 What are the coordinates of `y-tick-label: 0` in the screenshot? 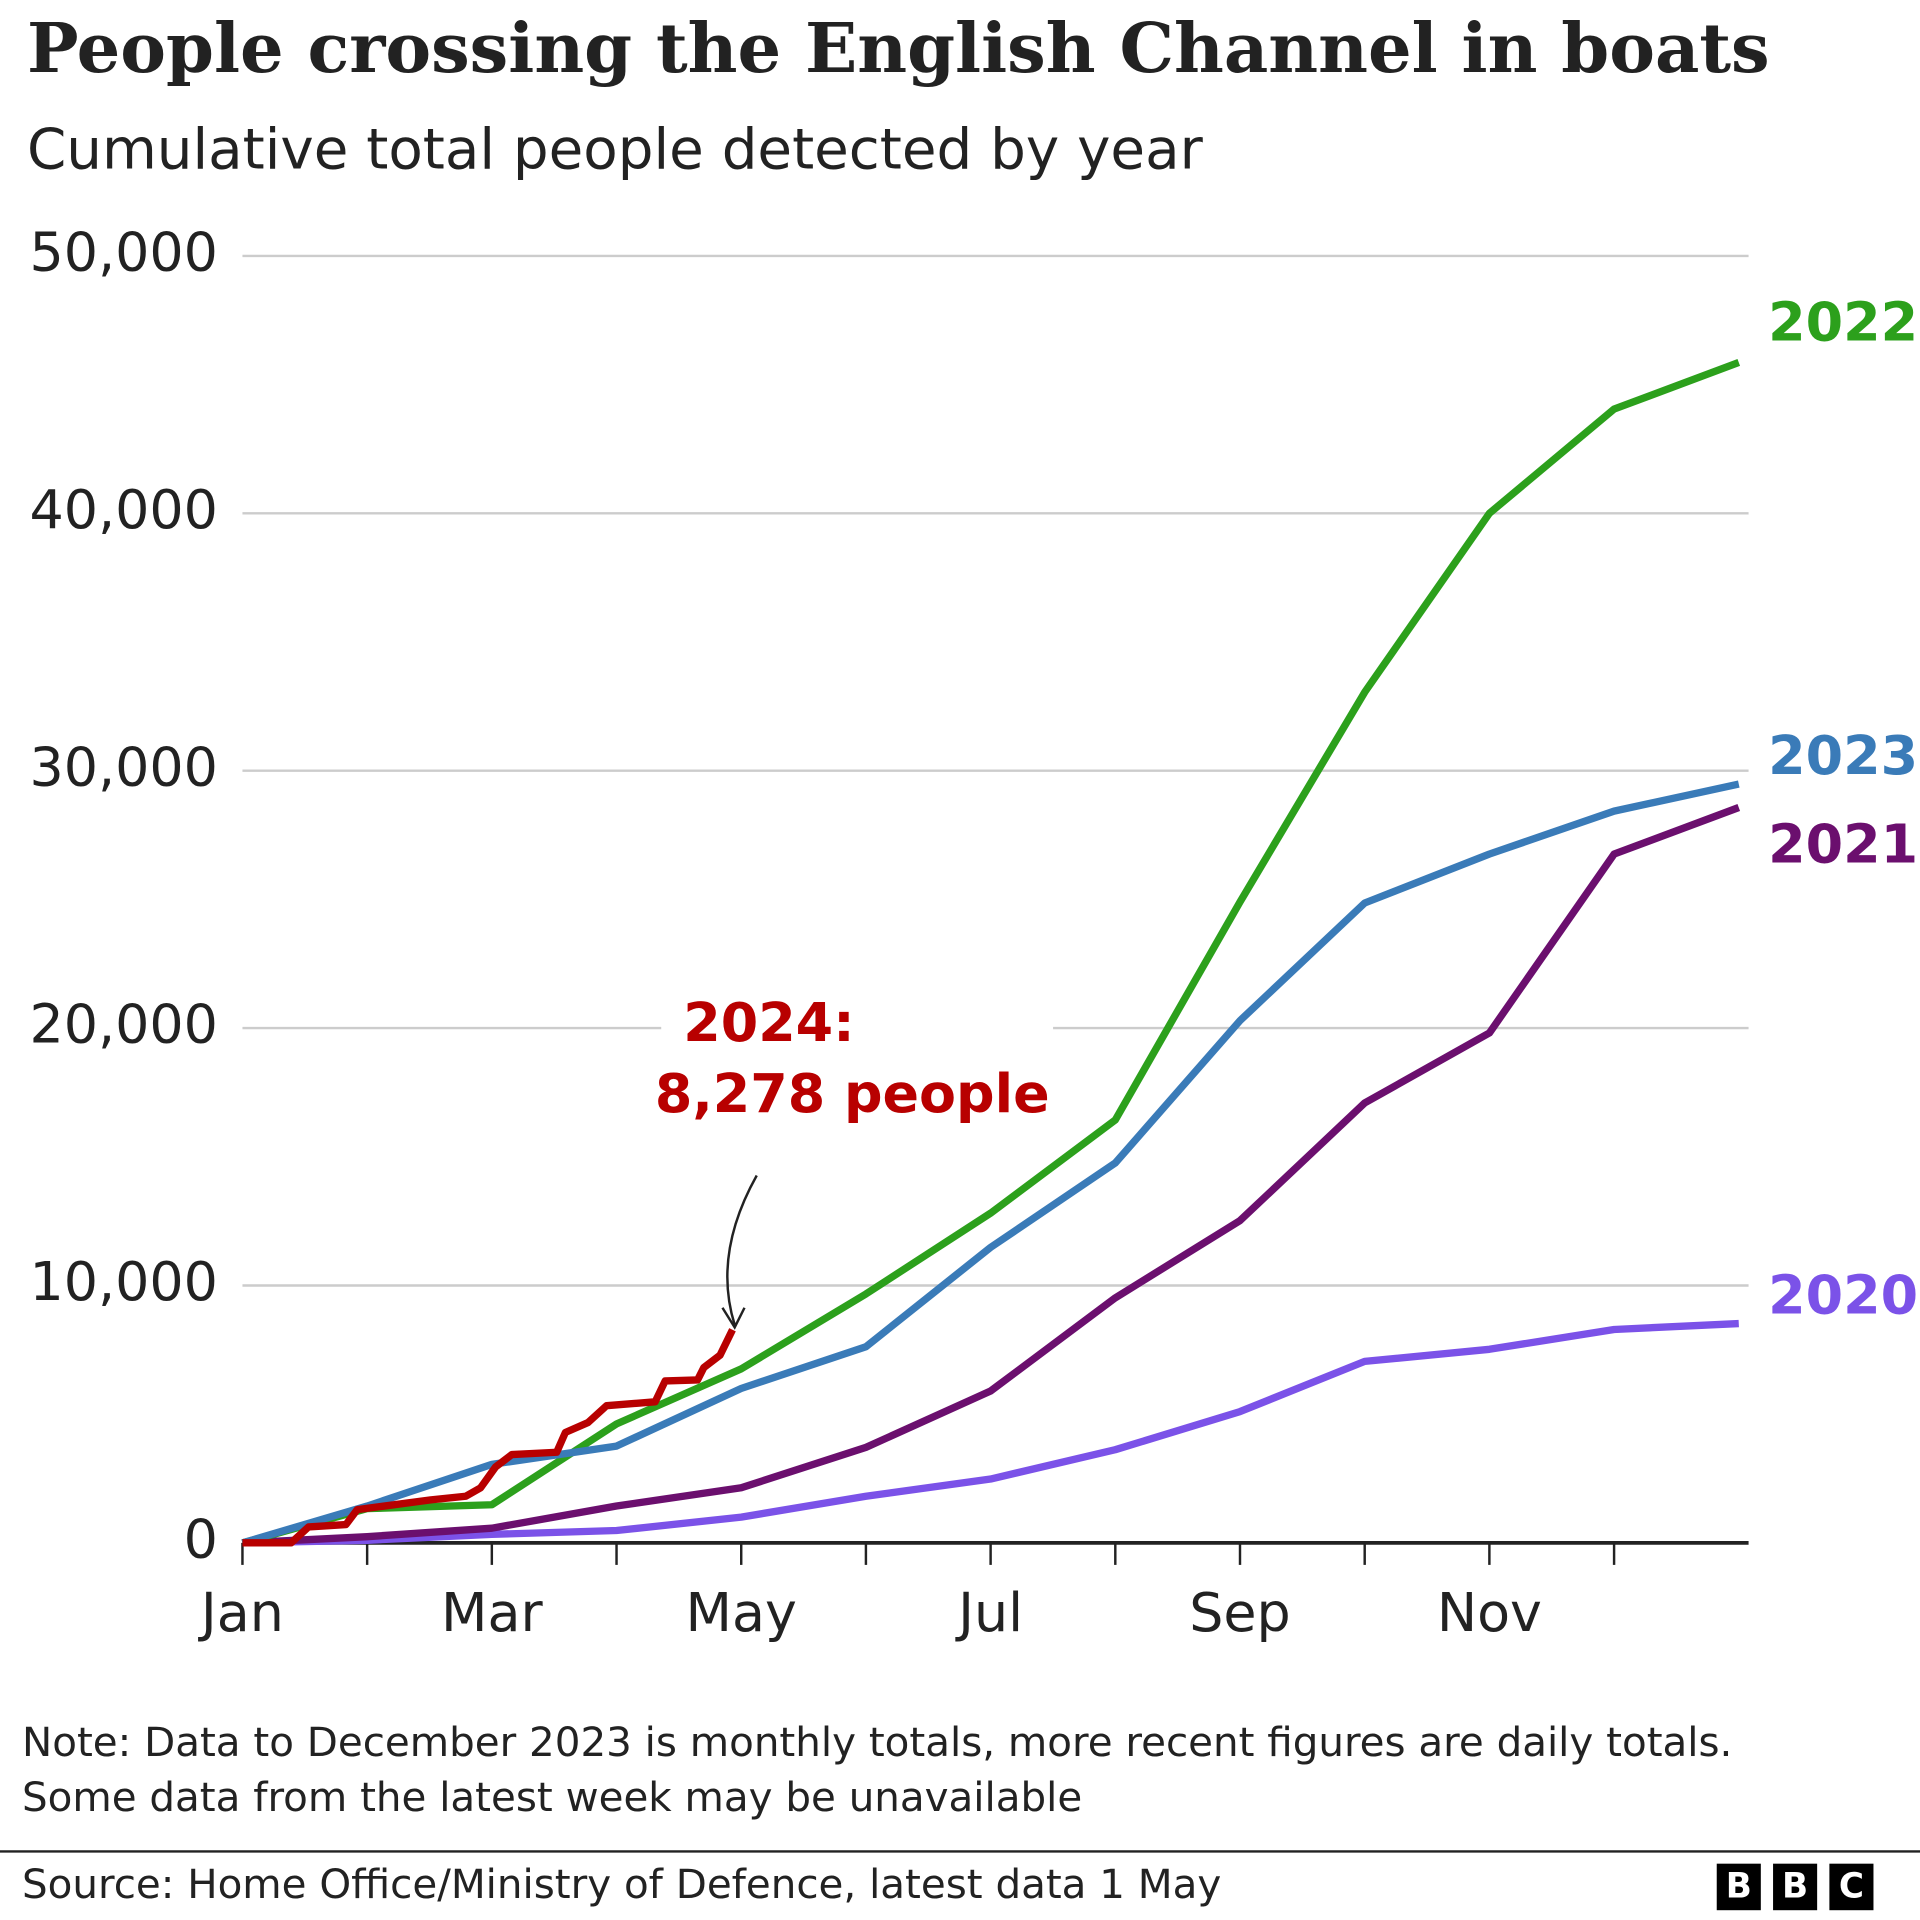 It's located at (201, 1538).